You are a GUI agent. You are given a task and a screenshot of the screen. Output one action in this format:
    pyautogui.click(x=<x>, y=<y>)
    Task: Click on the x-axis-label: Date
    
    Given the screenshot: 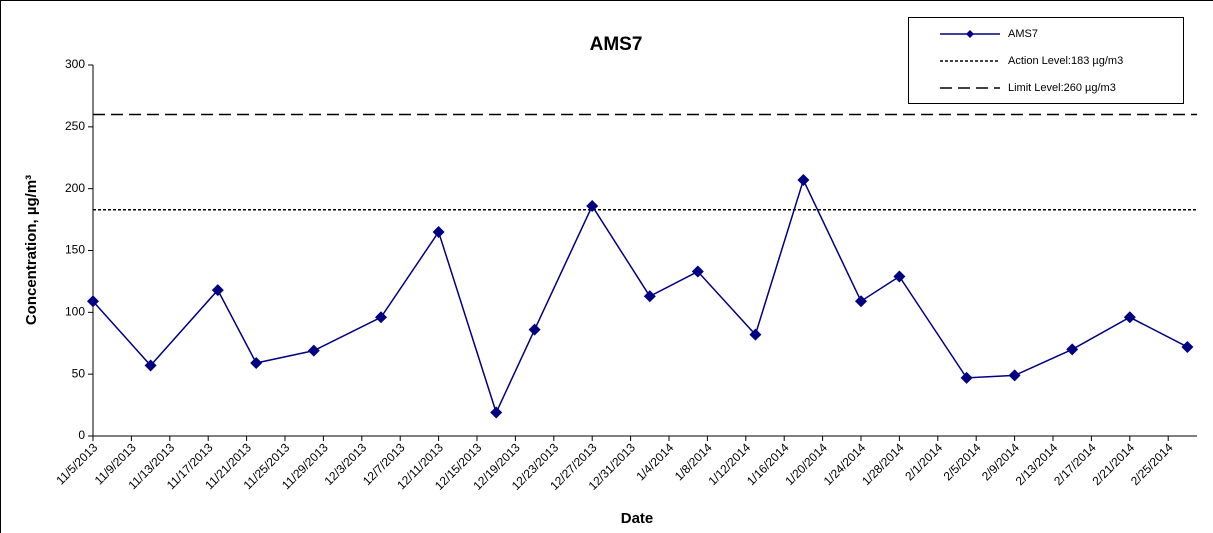 What is the action you would take?
    pyautogui.click(x=637, y=518)
    